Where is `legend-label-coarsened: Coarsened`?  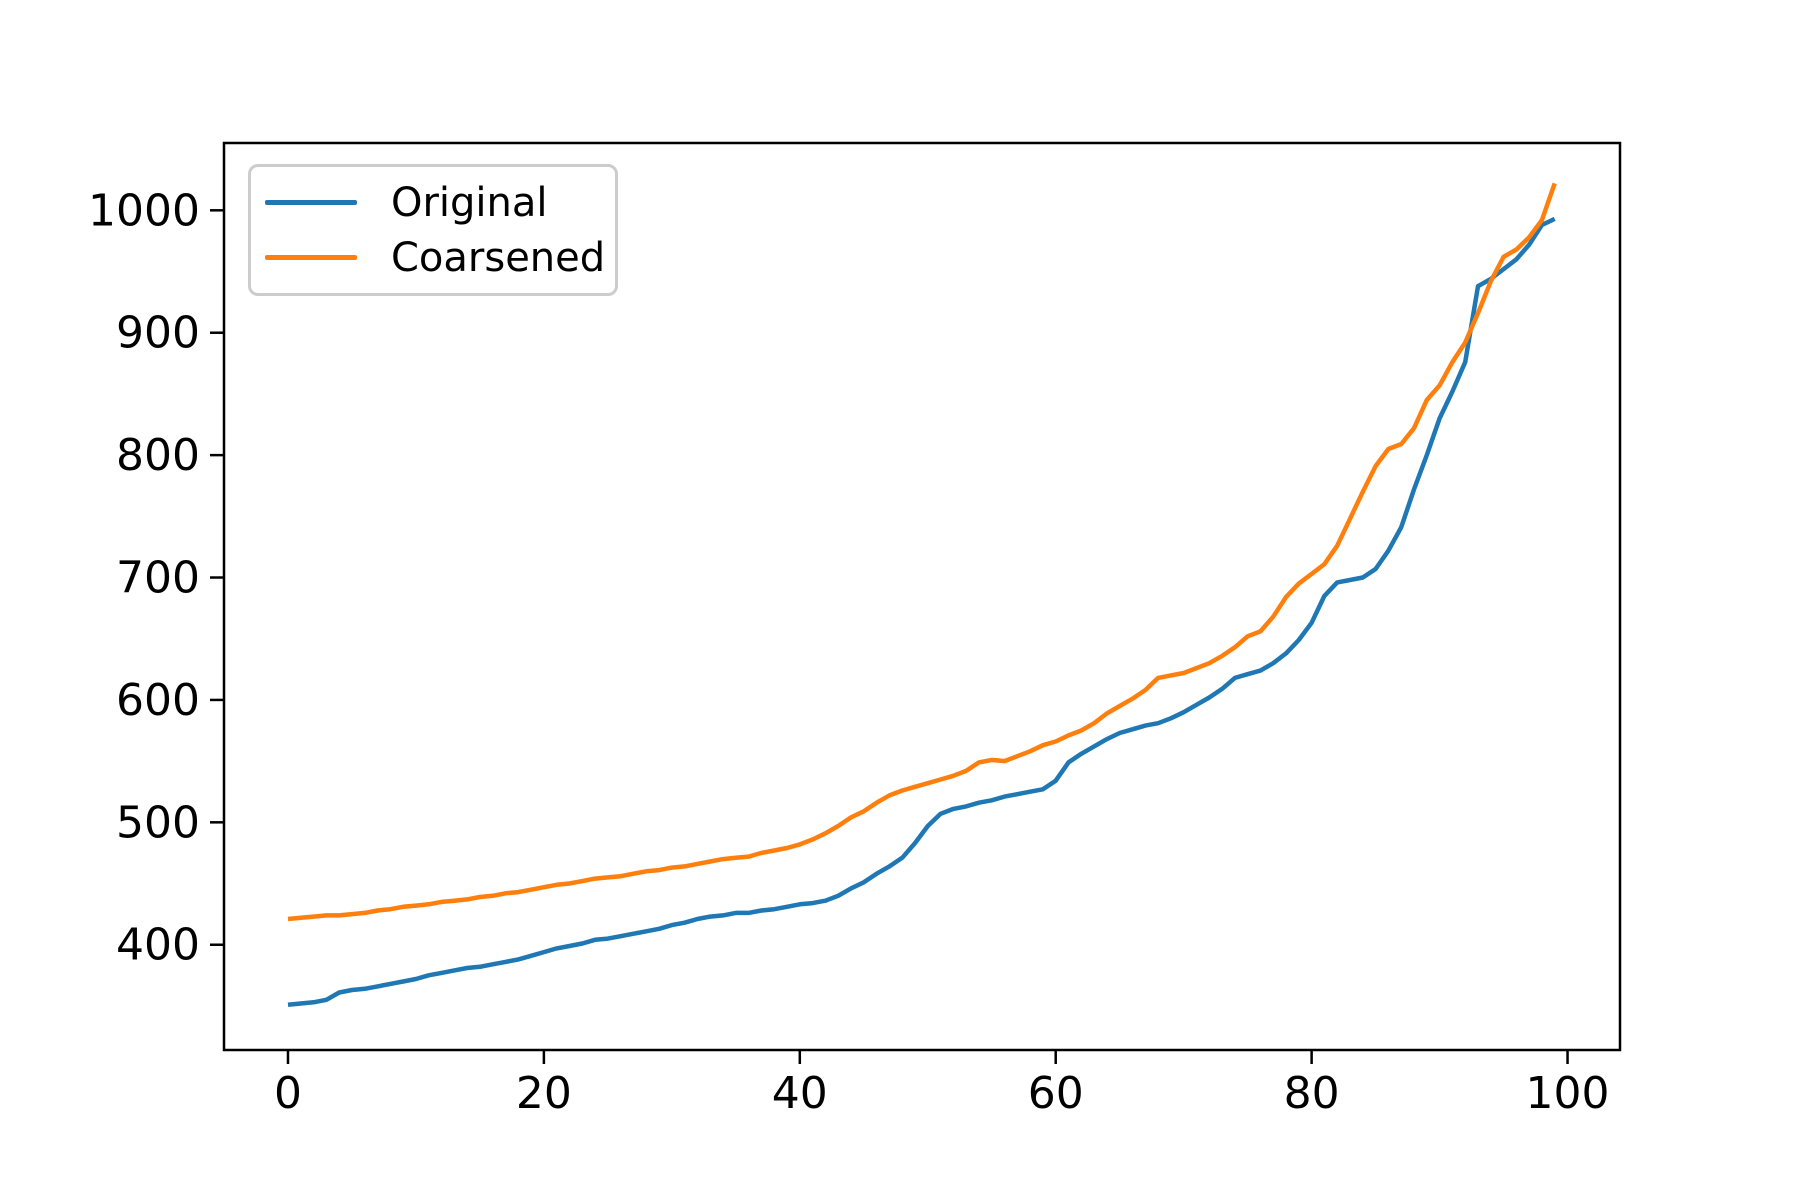 legend-label-coarsened: Coarsened is located at coordinates (498, 257).